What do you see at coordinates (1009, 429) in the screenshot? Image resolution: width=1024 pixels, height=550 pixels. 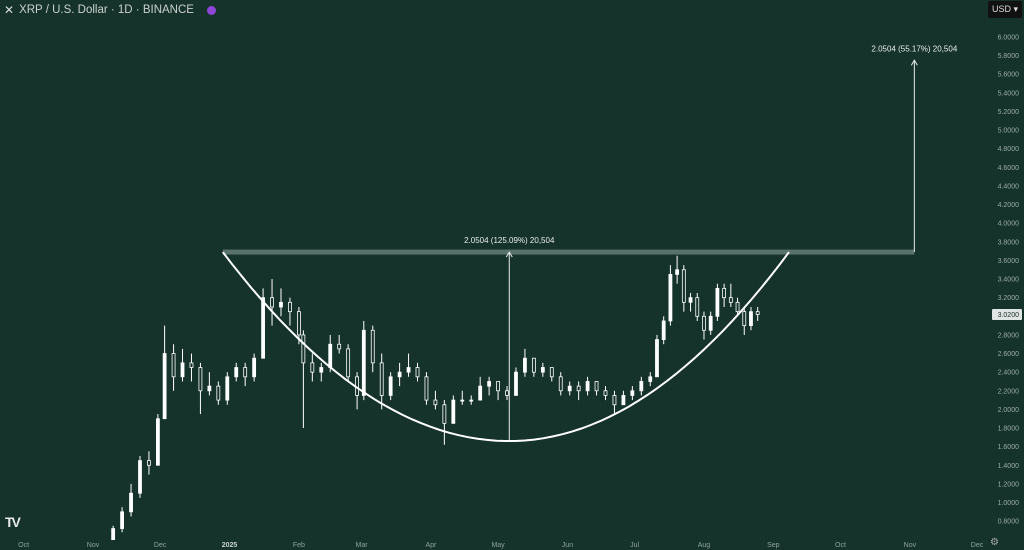 I see `y-tick-label: 1.8000` at bounding box center [1009, 429].